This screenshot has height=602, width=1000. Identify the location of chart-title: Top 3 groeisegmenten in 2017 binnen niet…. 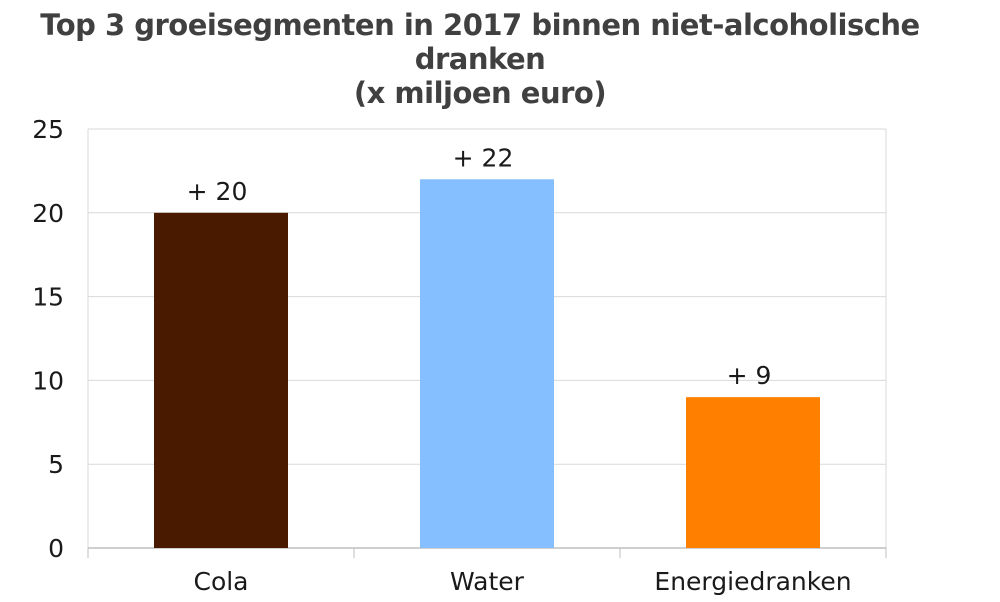
(480, 42).